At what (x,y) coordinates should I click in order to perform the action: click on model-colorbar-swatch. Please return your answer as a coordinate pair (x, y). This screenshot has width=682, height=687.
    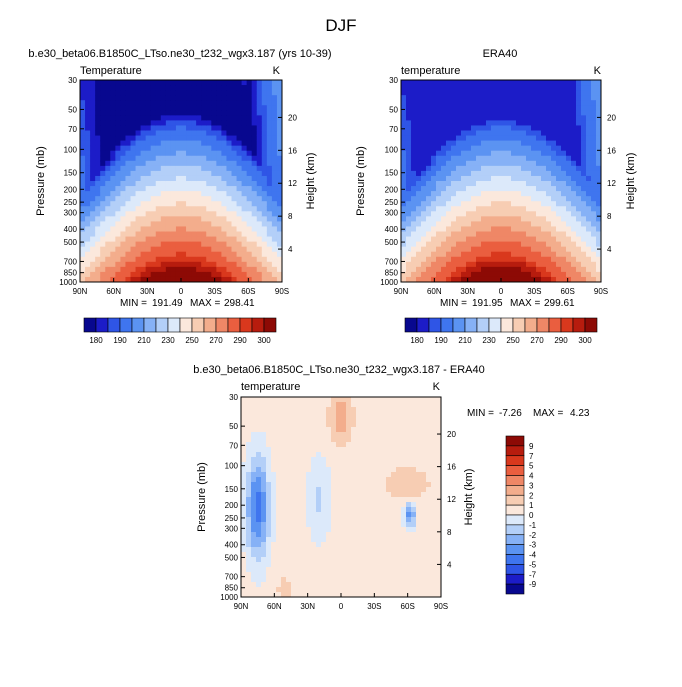
    Looking at the image, I should click on (222, 325).